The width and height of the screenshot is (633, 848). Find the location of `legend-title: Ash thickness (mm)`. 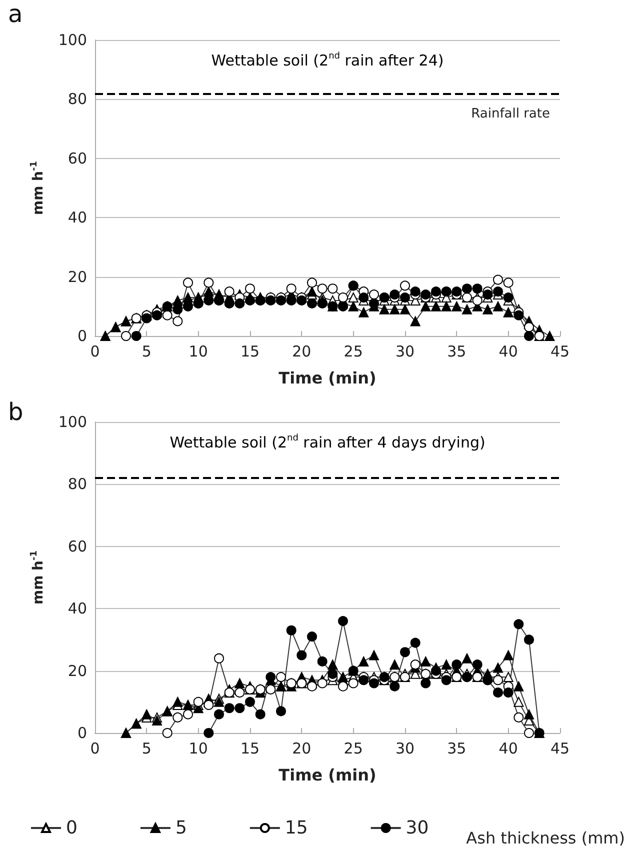

legend-title: Ash thickness (mm) is located at coordinates (545, 838).